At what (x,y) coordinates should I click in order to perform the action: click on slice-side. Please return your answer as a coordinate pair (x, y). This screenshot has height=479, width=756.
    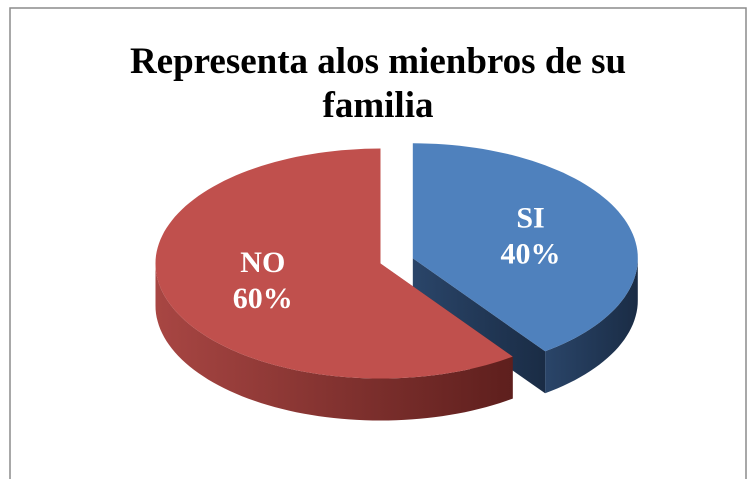
    Looking at the image, I should click on (591, 326).